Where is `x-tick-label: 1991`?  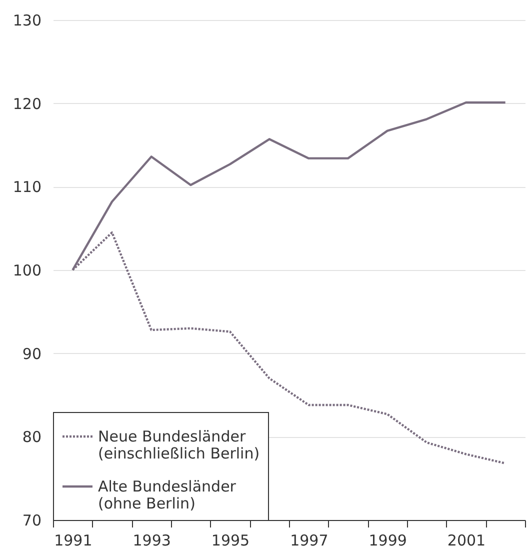
x-tick-label: 1991 is located at coordinates (73, 541).